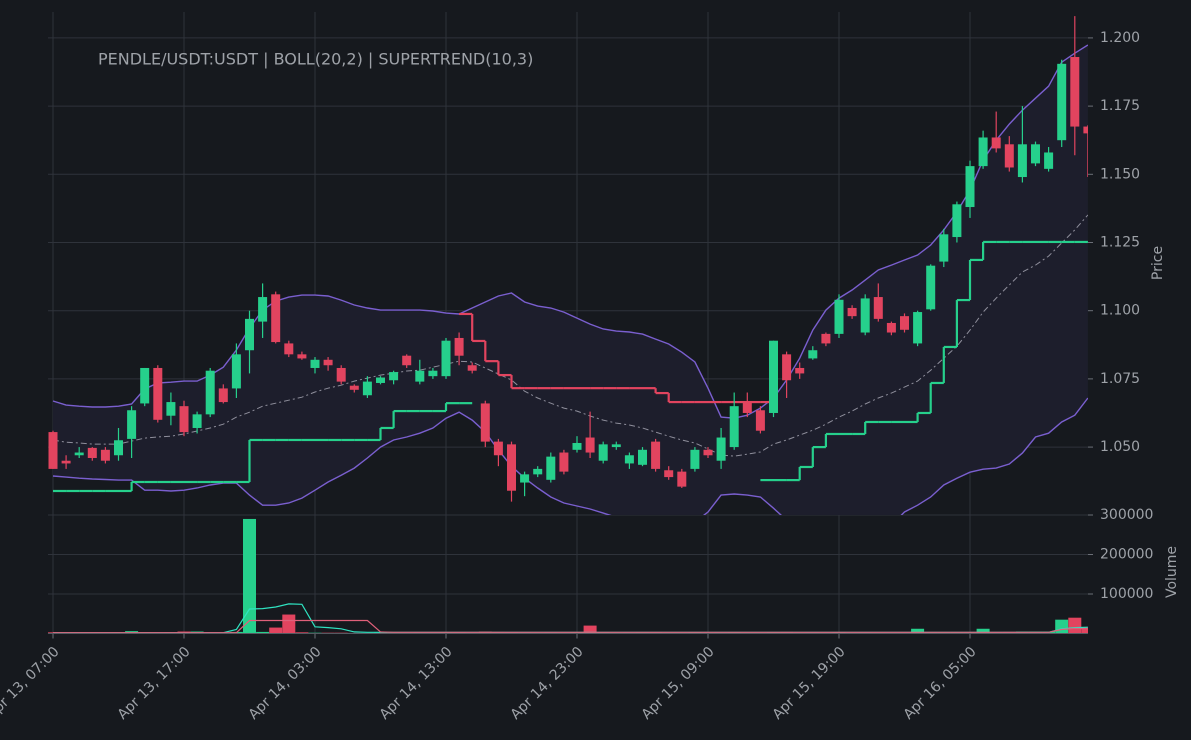 This screenshot has width=1191, height=740. I want to click on volume-tick-label: 200000, so click(1126, 555).